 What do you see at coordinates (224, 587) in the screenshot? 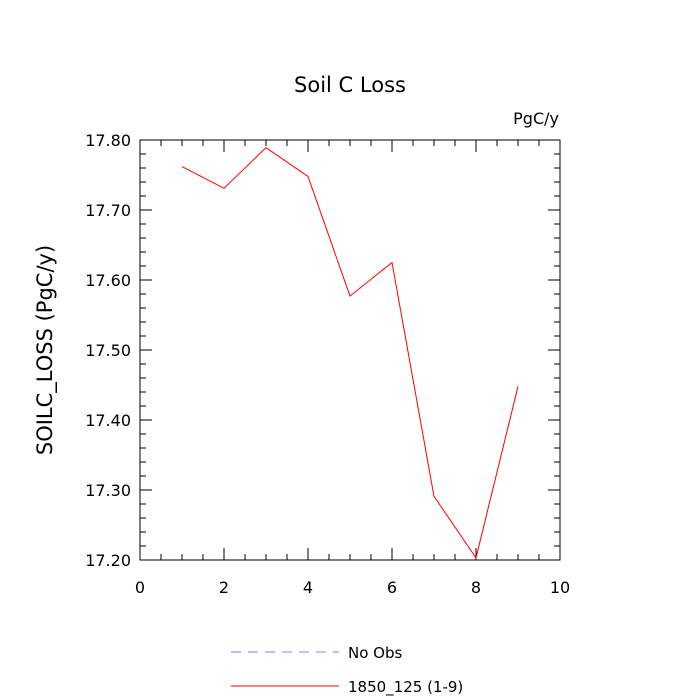
I see `x-tick-label: 2` at bounding box center [224, 587].